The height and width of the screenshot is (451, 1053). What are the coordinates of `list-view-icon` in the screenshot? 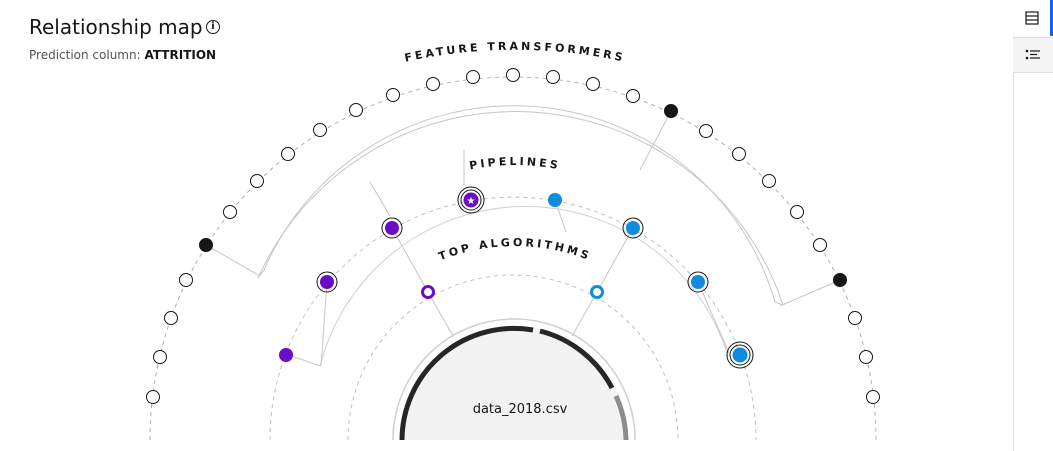 It's located at (1031, 18).